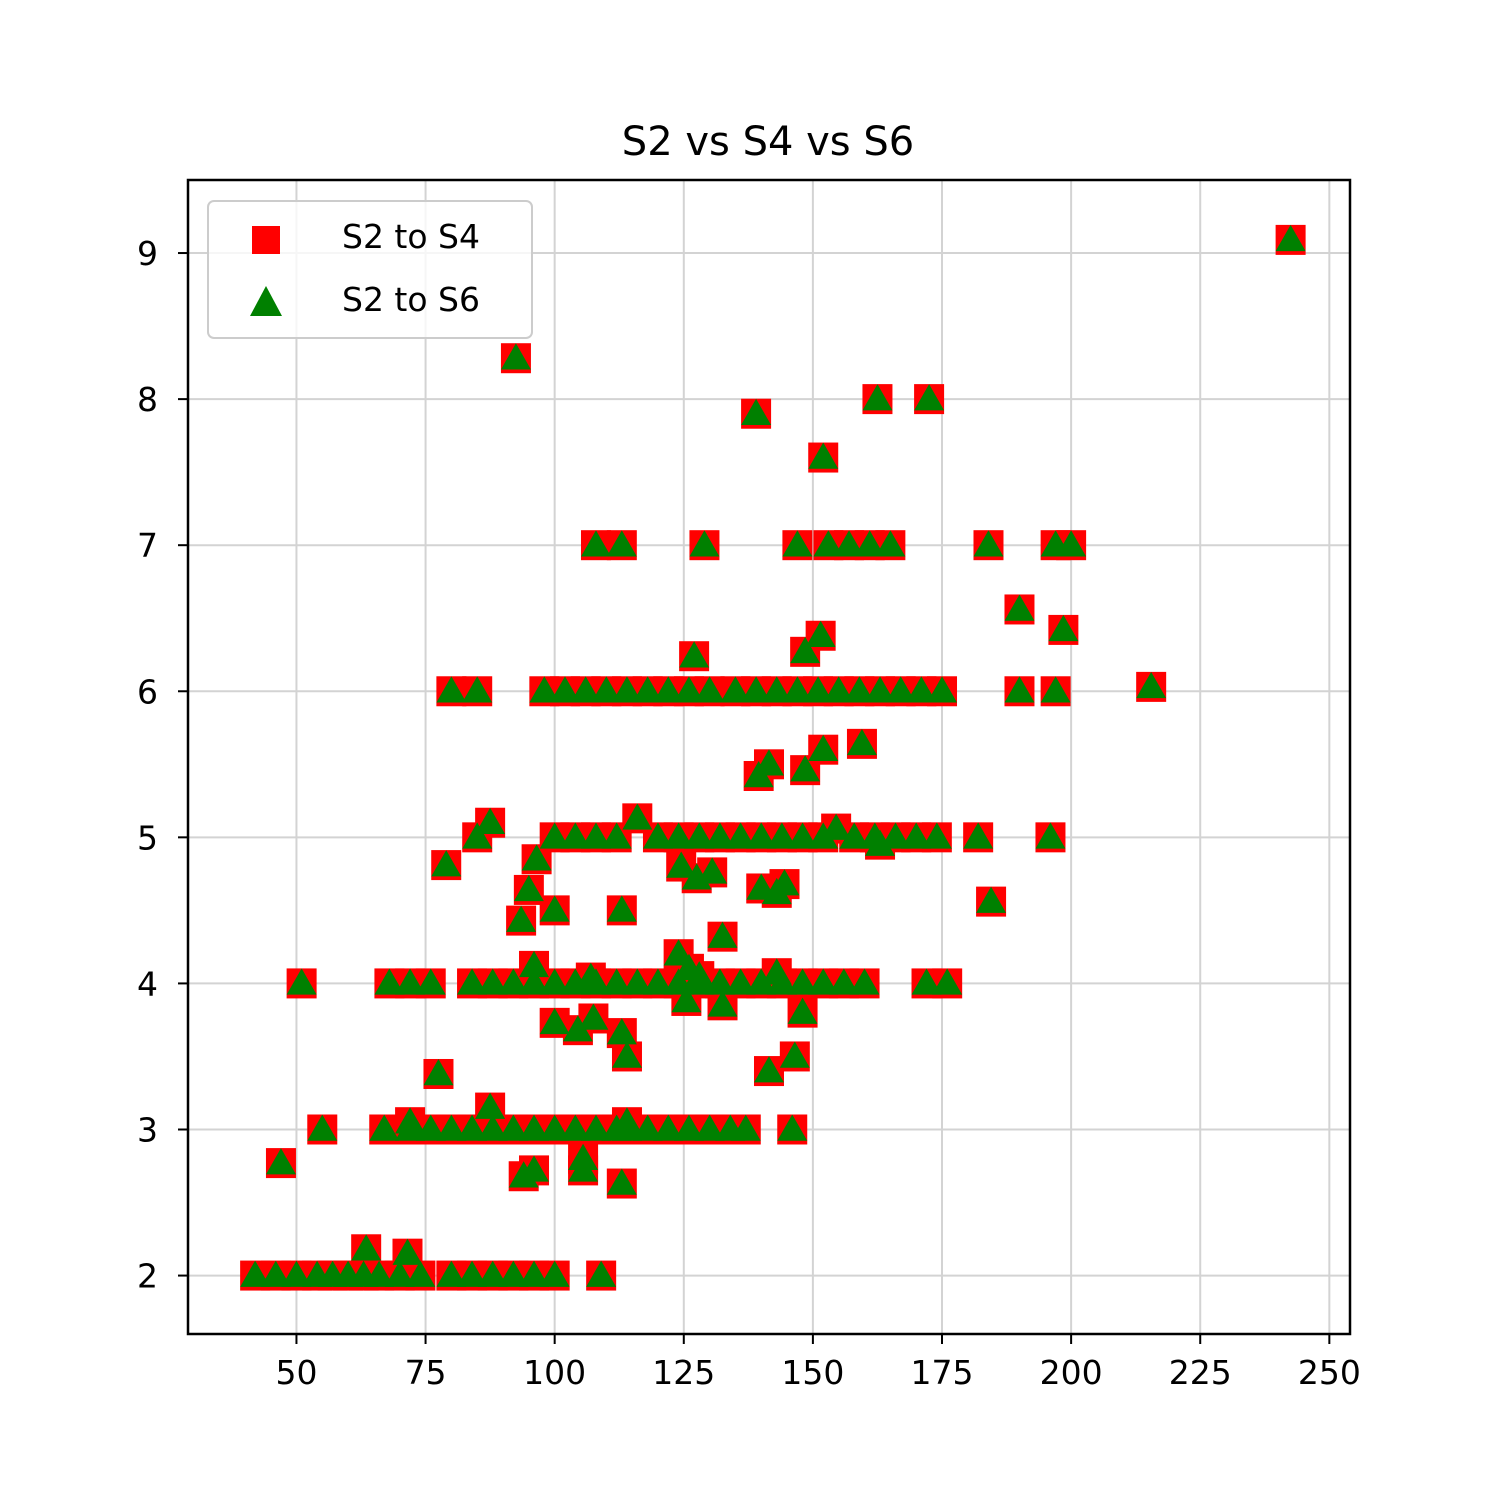 This screenshot has width=1500, height=1500. Describe the element at coordinates (147, 253) in the screenshot. I see `y-tick-label: 9` at that location.